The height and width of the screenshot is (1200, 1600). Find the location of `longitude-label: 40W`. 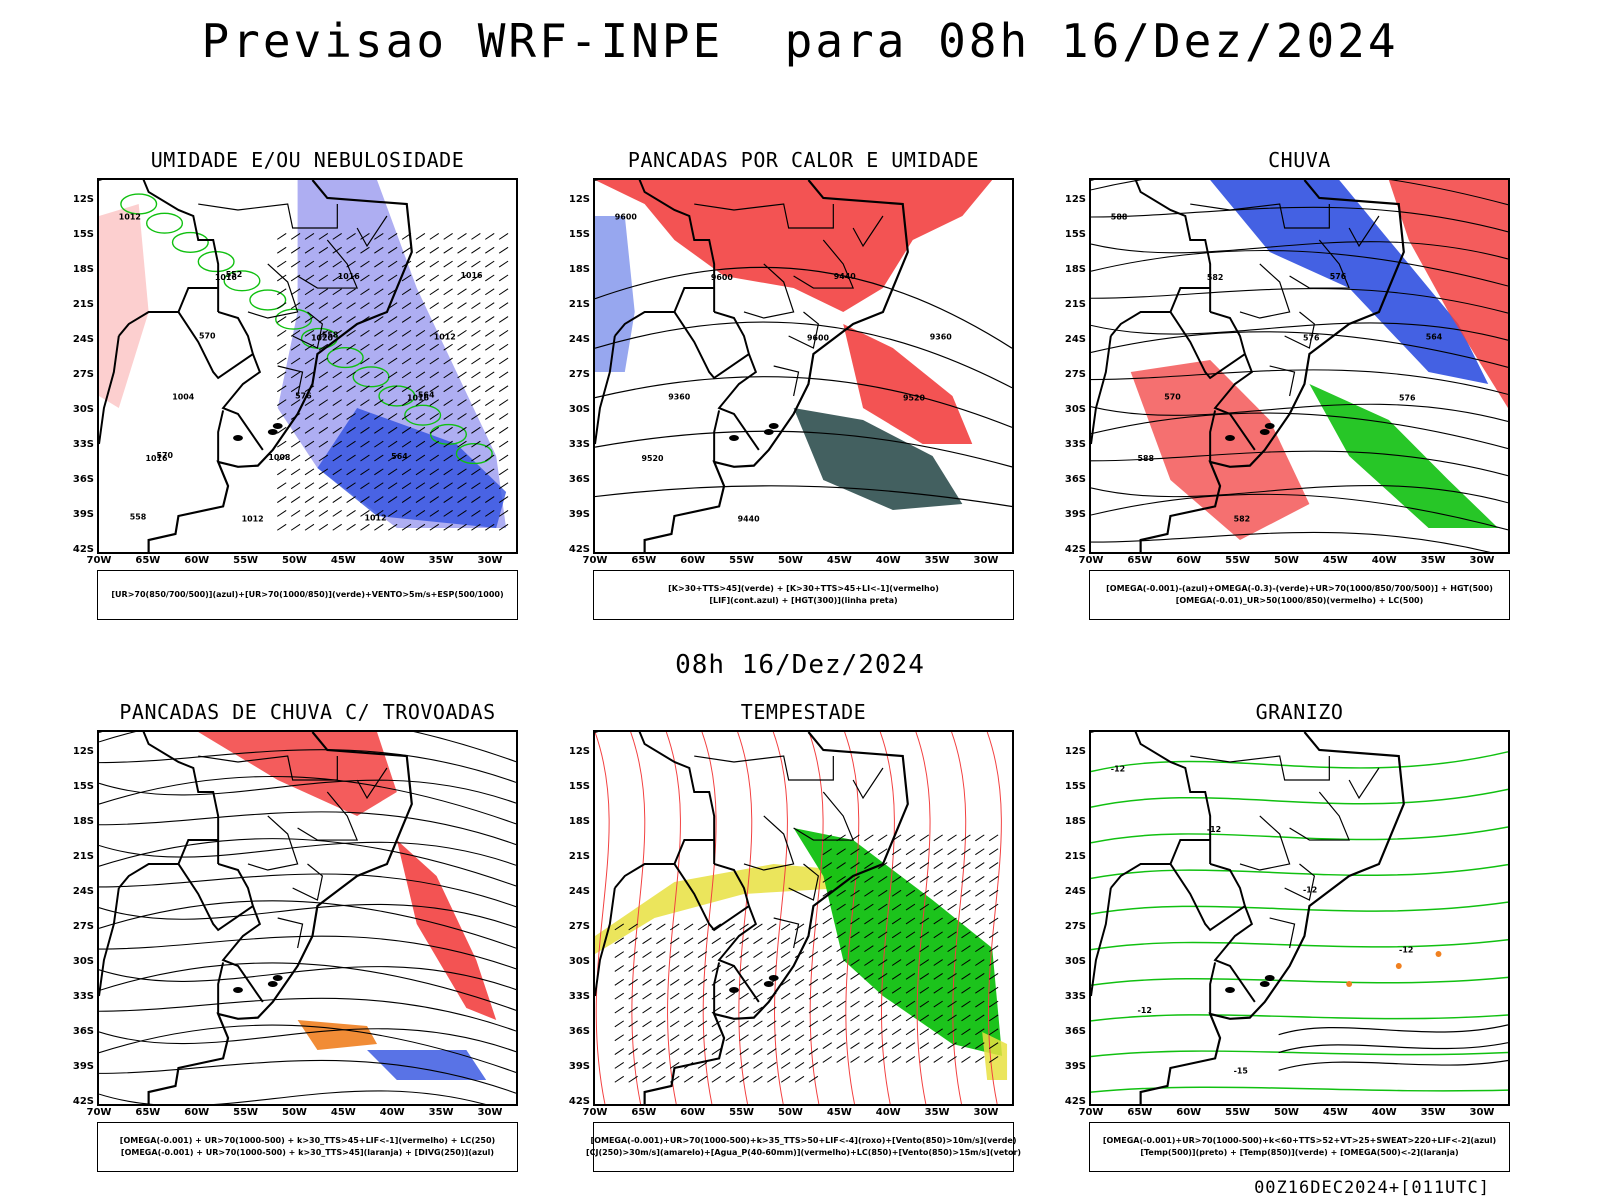

longitude-label: 40W is located at coordinates (392, 560).